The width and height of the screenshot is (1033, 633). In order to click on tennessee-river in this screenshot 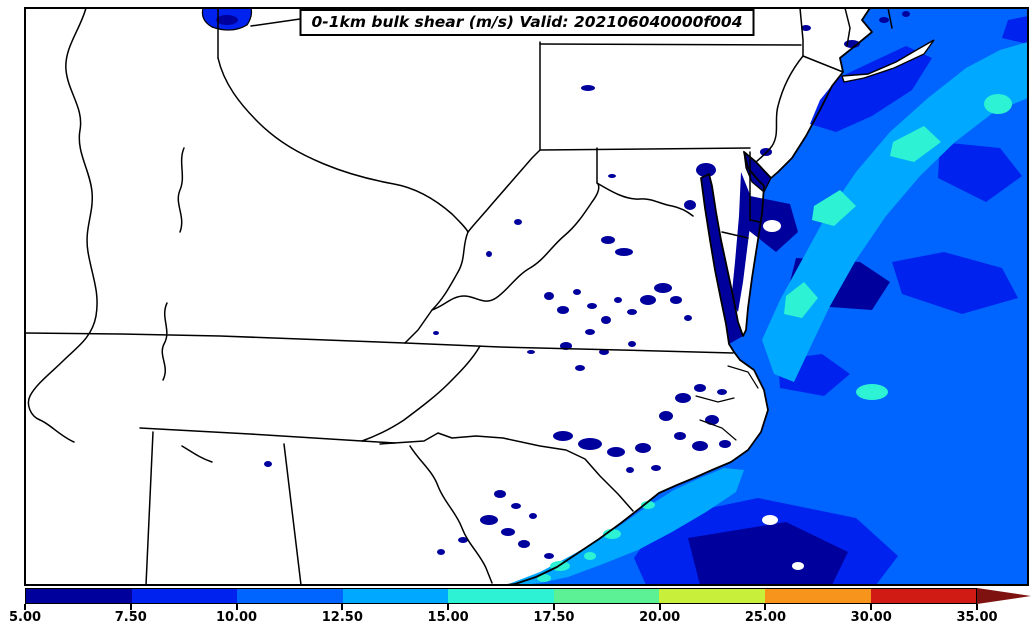, I will do `click(164, 341)`.